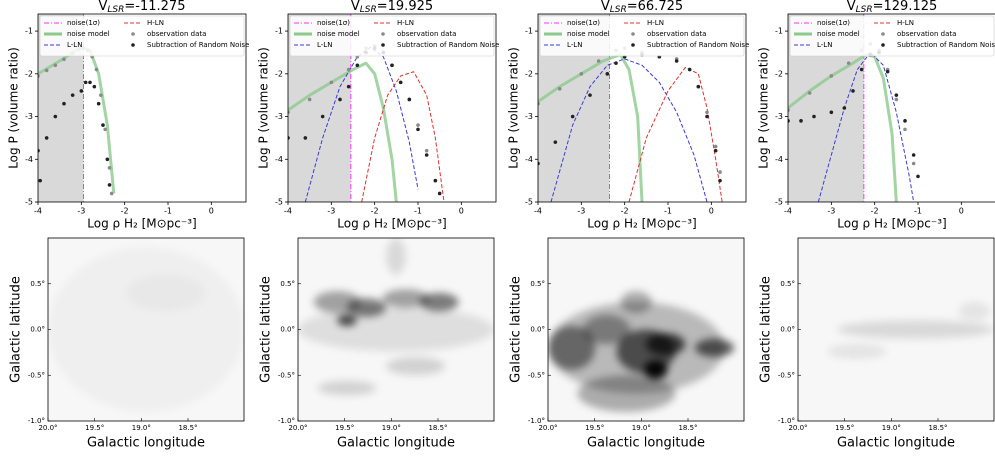 Image resolution: width=995 pixels, height=459 pixels. What do you see at coordinates (279, 159) in the screenshot?
I see `y-tick-label: -4` at bounding box center [279, 159].